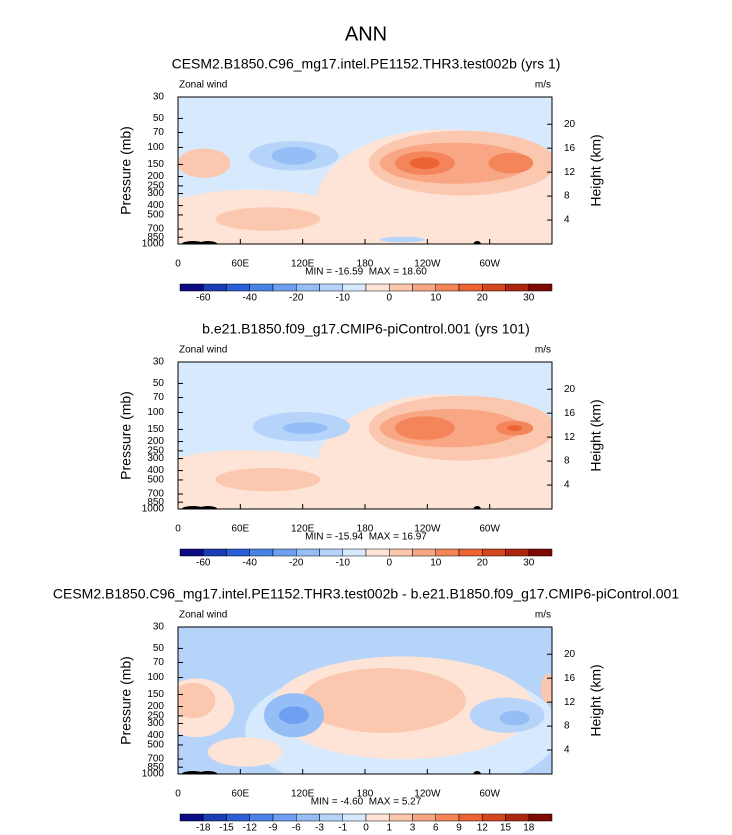 The height and width of the screenshot is (835, 732). I want to click on colorbar-label: 30, so click(529, 563).